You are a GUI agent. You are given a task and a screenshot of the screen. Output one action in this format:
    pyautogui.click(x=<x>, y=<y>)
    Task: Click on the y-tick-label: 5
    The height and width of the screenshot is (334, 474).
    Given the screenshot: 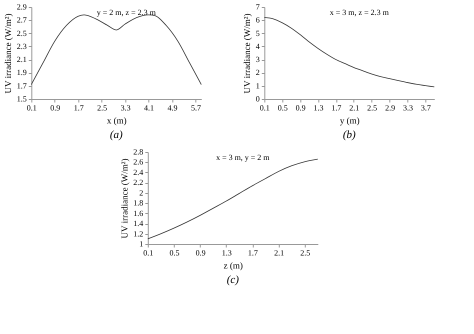 What is the action you would take?
    pyautogui.click(x=258, y=33)
    